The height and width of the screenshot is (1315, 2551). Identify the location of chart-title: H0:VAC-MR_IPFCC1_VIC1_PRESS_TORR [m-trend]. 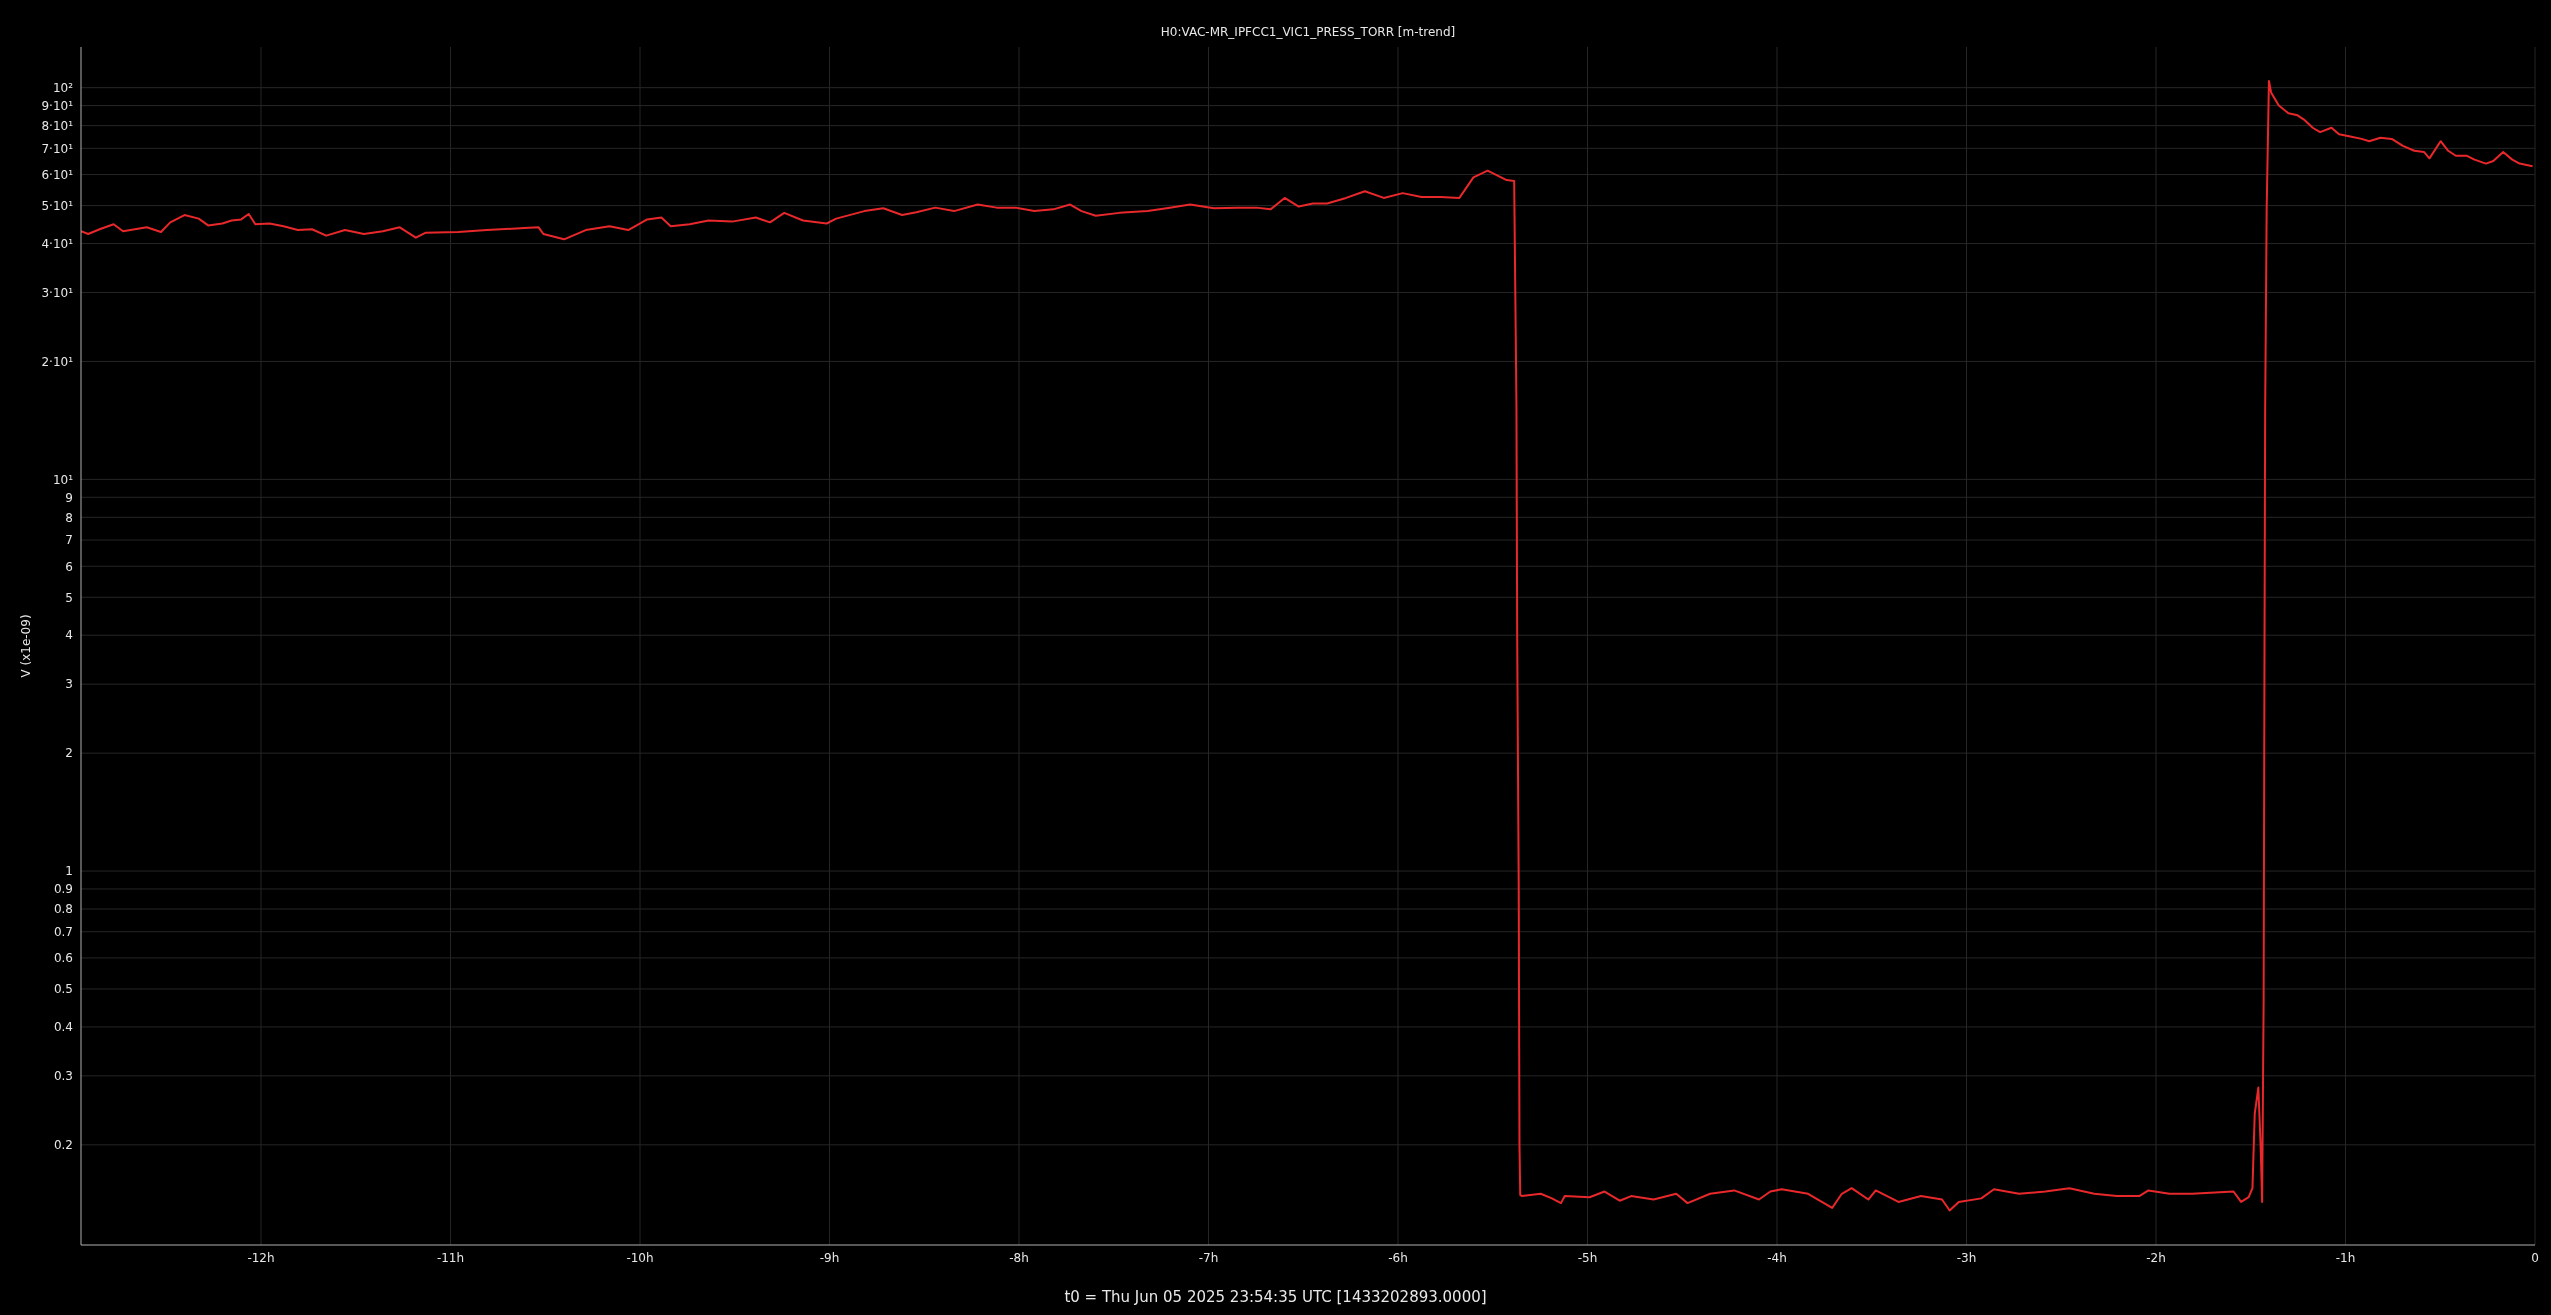
(1308, 32).